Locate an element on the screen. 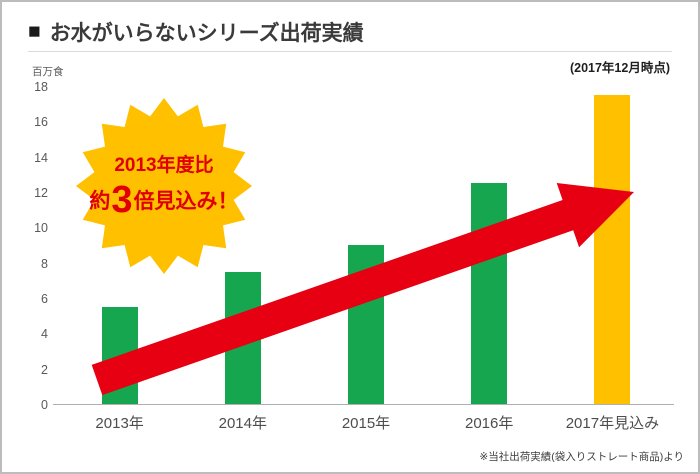 This screenshot has height=474, width=700. x-tick-label: 2016年 is located at coordinates (489, 423).